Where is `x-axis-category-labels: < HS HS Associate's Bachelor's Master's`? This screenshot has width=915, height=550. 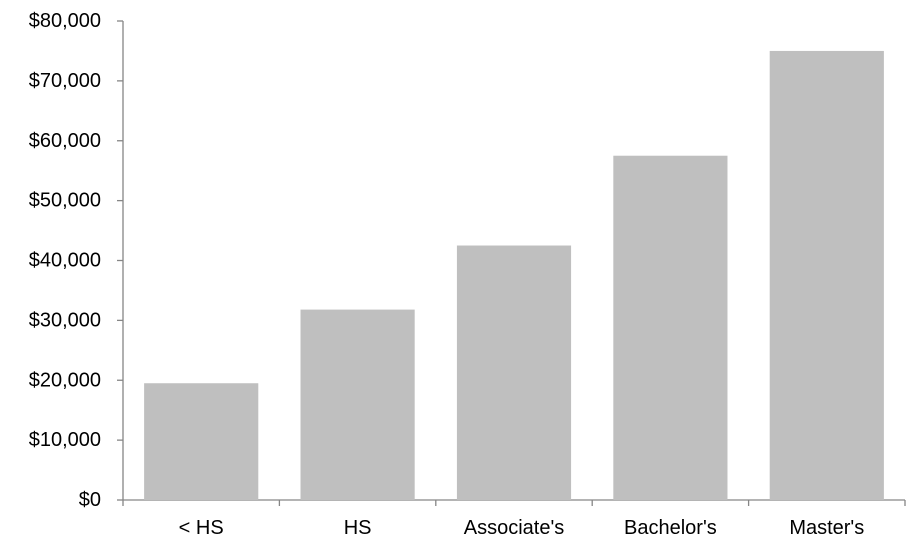 x-axis-category-labels: < HS HS Associate's Bachelor's Master's is located at coordinates (522, 528).